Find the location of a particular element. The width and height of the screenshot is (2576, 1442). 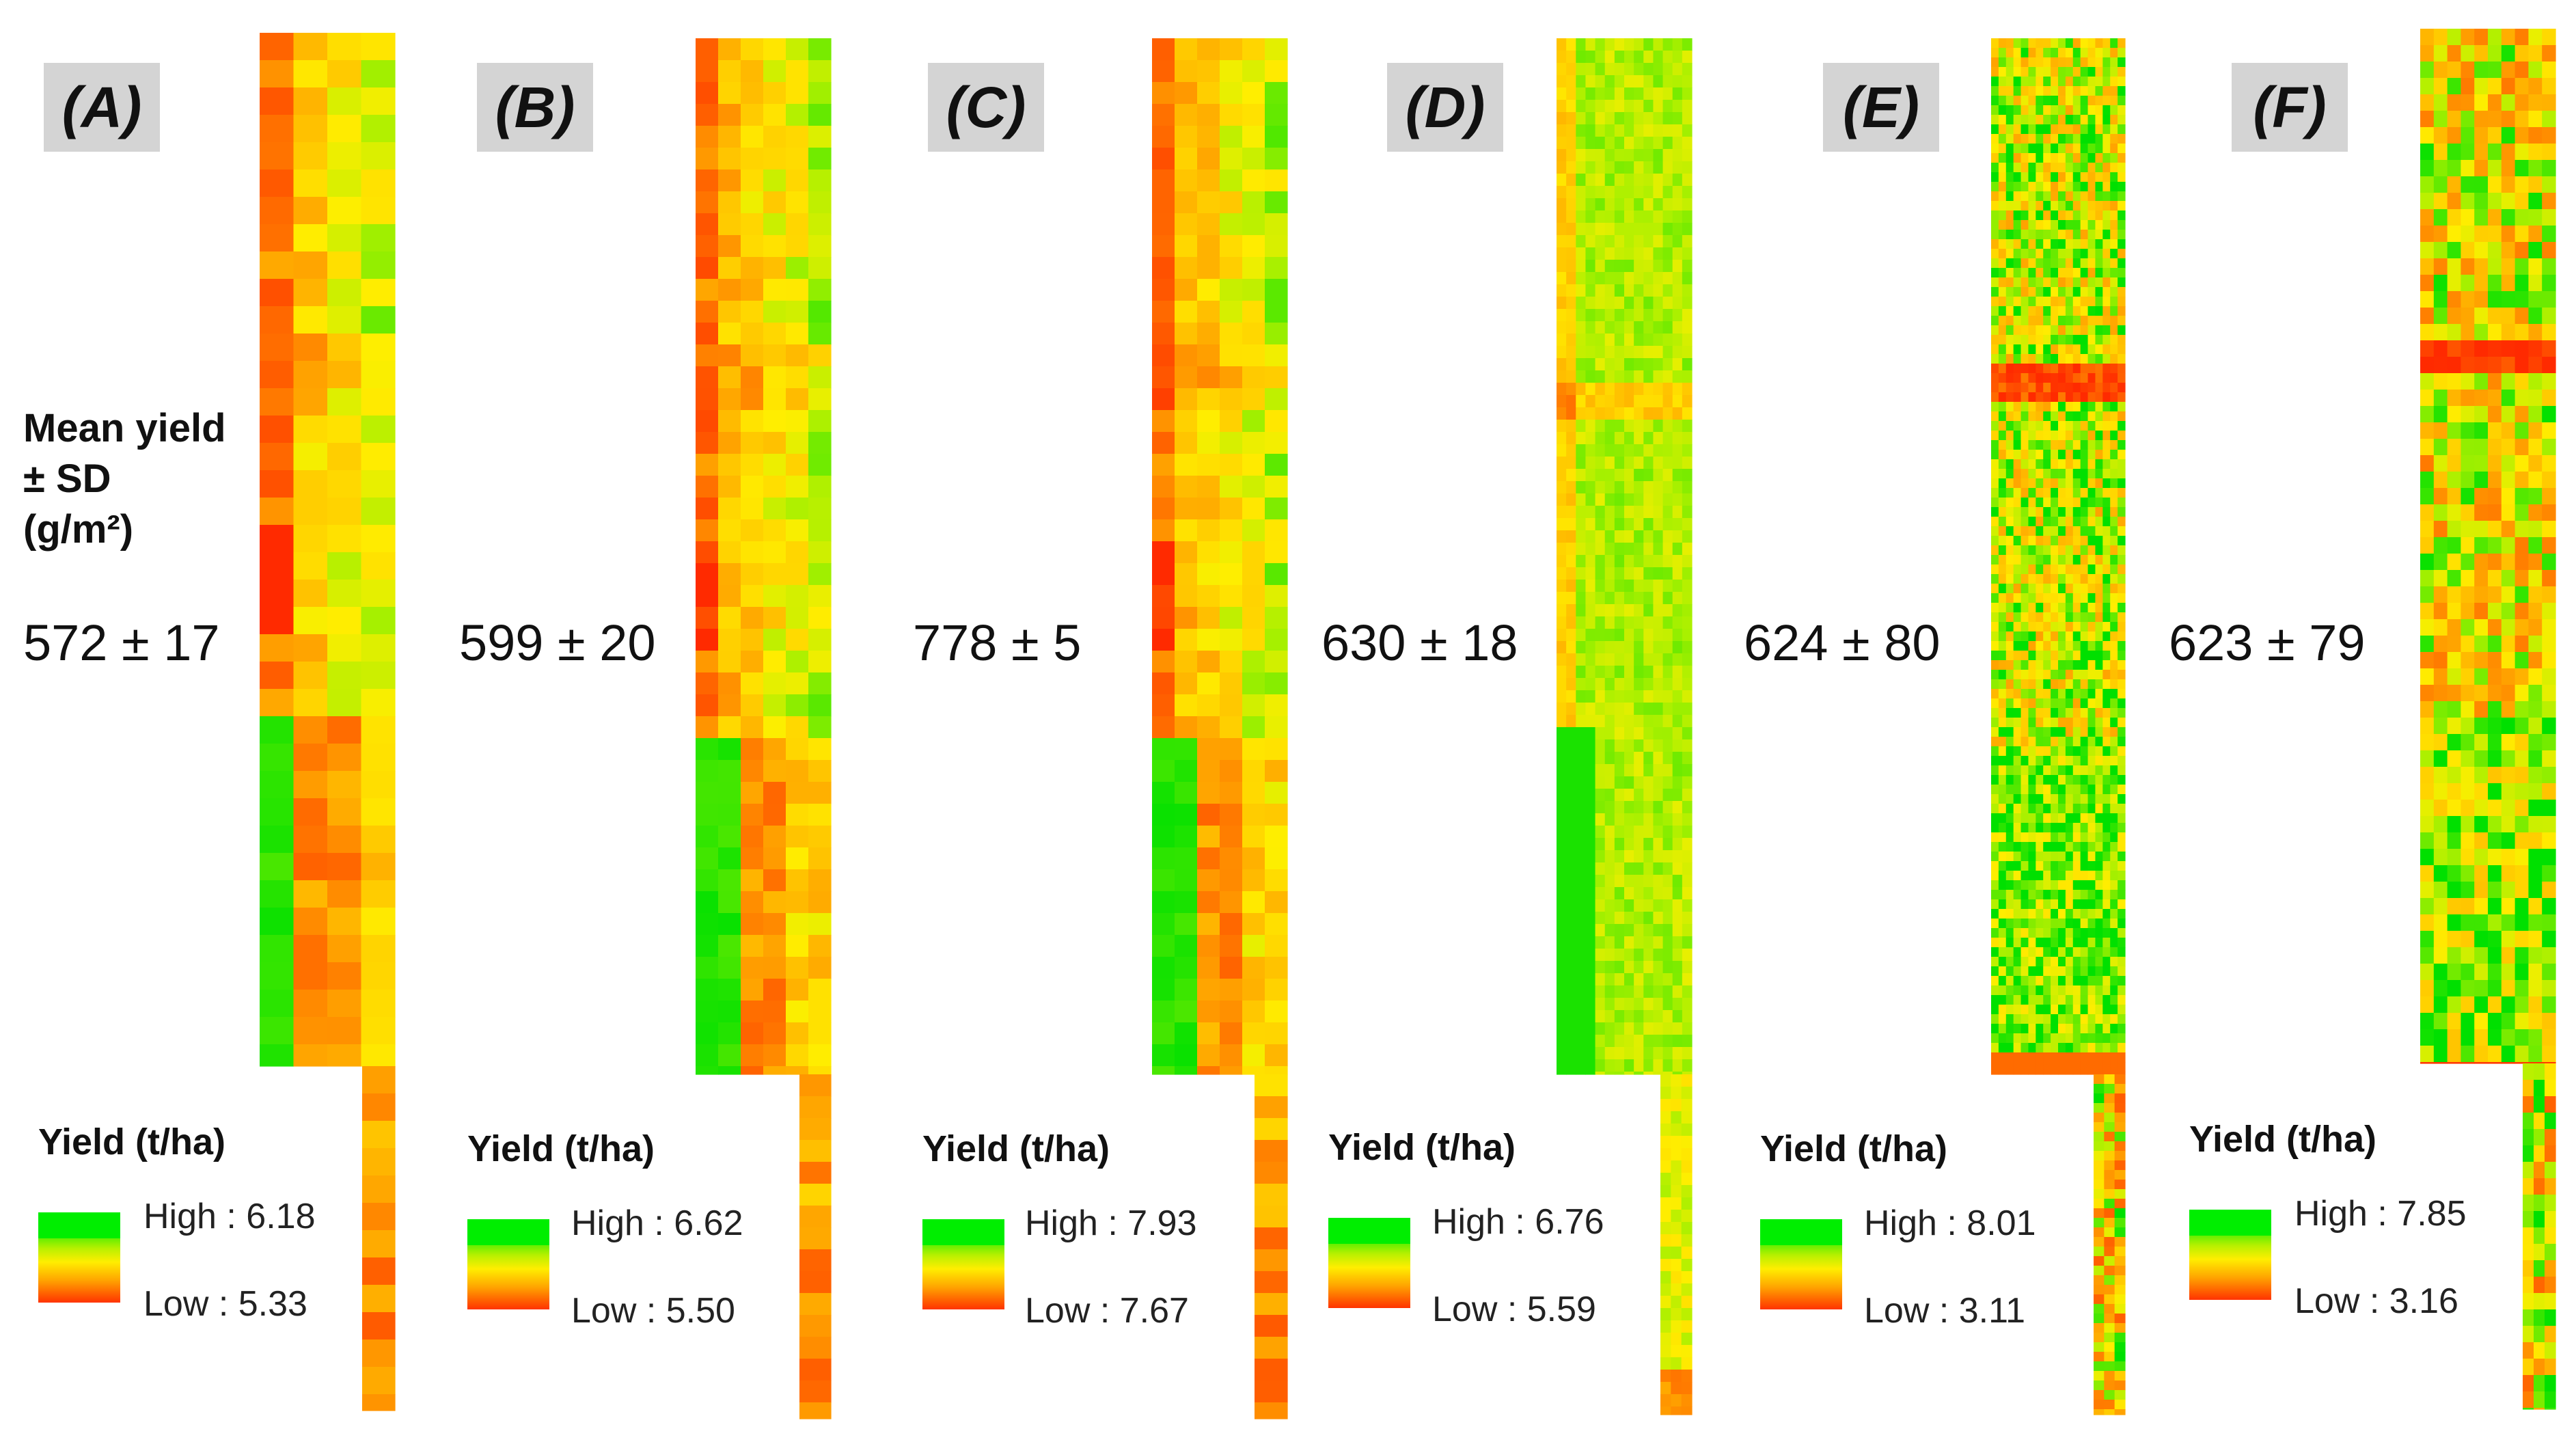

panel-label-f: (F) is located at coordinates (2290, 107).